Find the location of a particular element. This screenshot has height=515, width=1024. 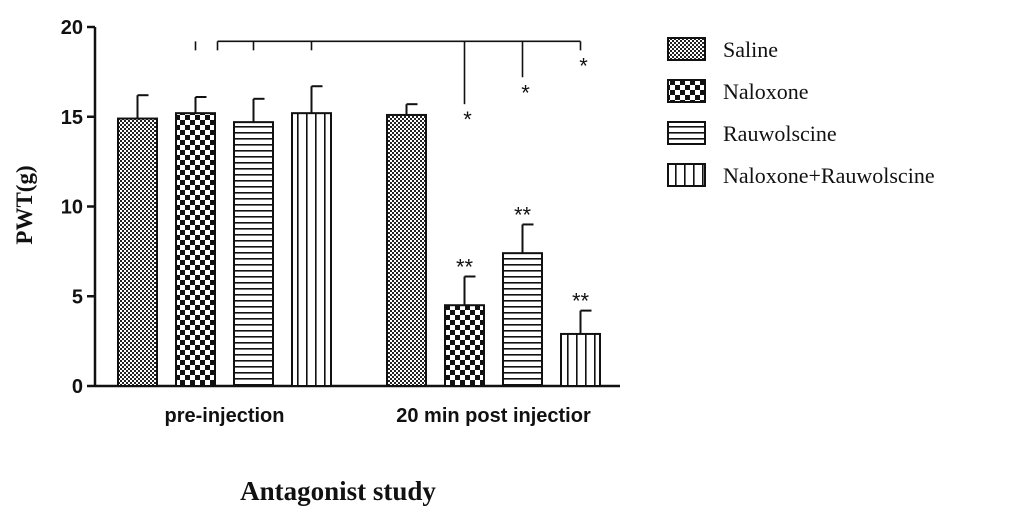

significance-annotations: * * * is located at coordinates (391, 86).